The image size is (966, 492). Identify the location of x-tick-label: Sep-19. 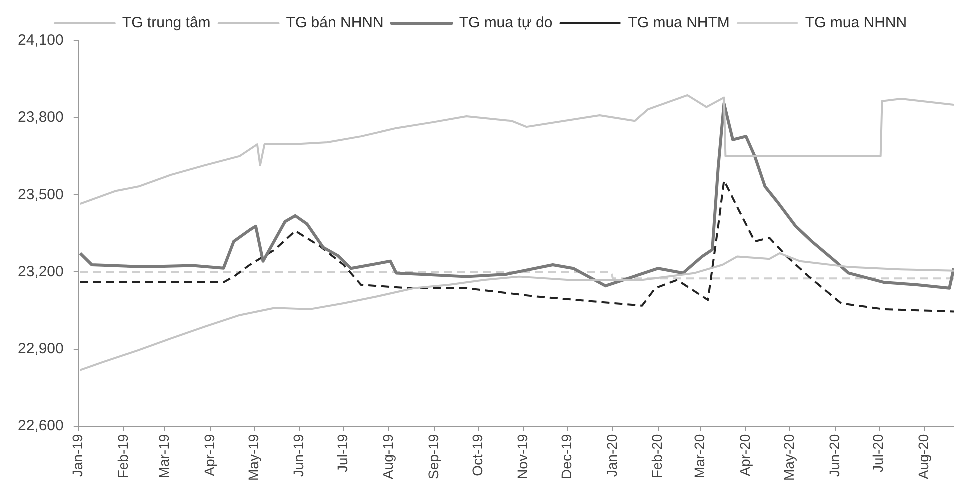
(433, 457).